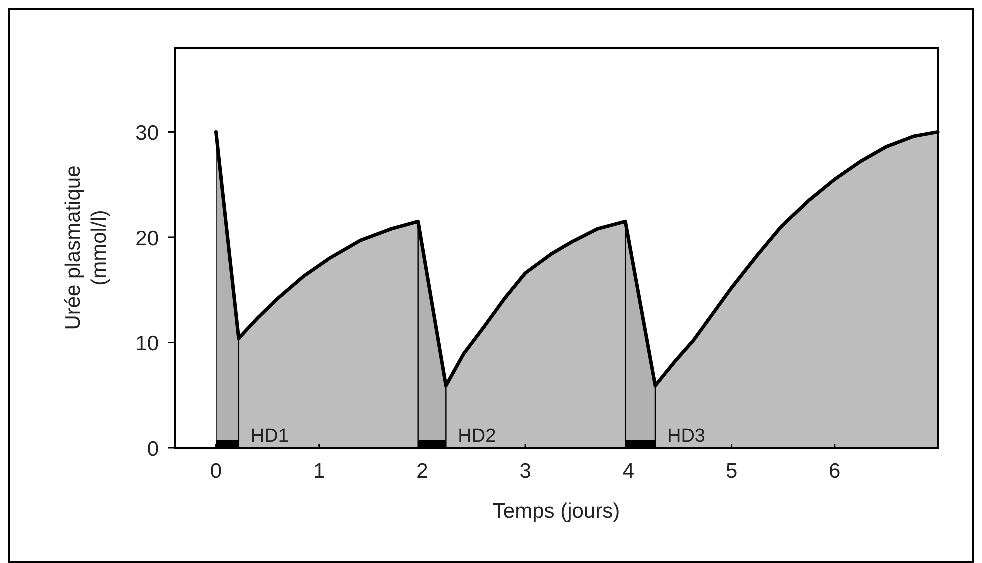 The image size is (982, 563). What do you see at coordinates (147, 134) in the screenshot?
I see `y-tick-label: 30` at bounding box center [147, 134].